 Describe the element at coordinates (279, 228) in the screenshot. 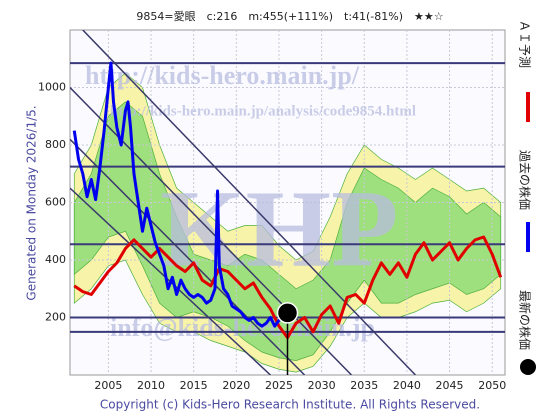

I see `watermark: KHP` at that location.